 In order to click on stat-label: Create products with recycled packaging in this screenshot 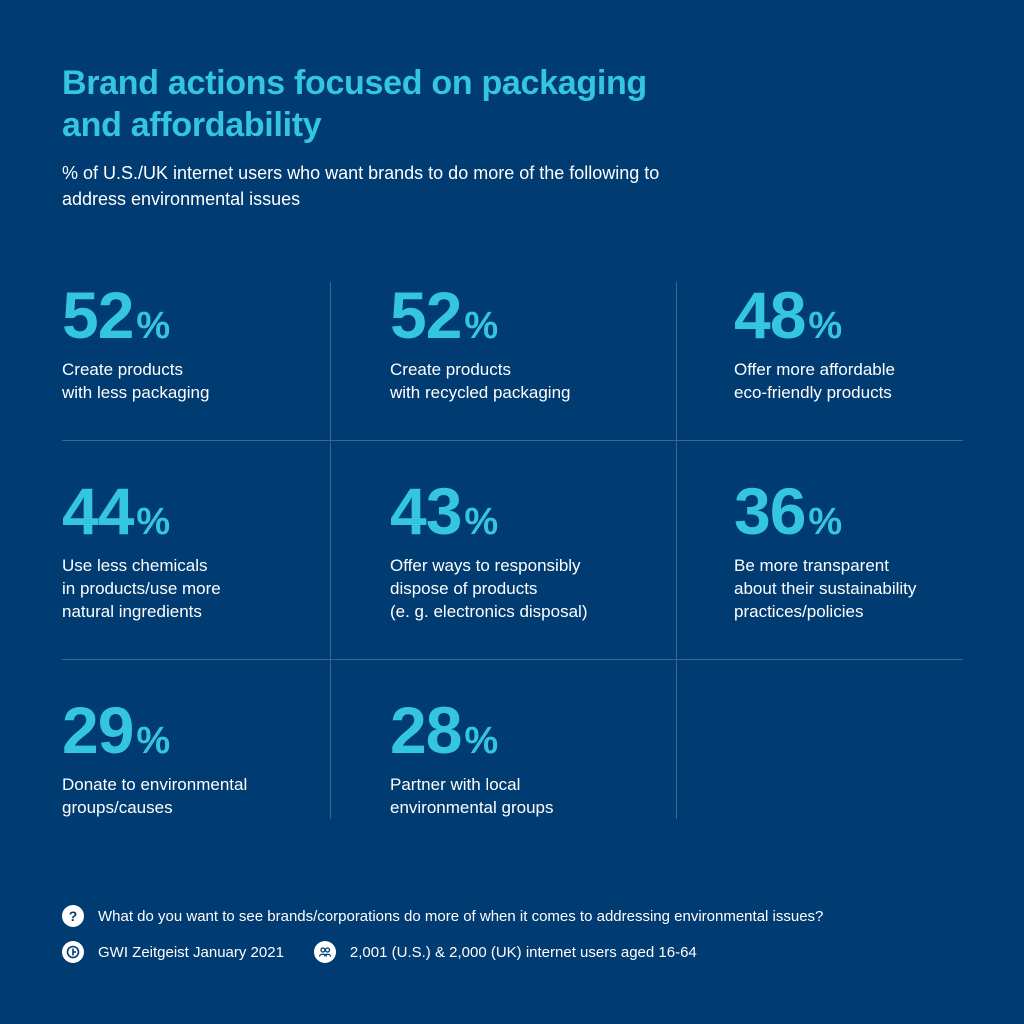, I will do `click(480, 381)`.